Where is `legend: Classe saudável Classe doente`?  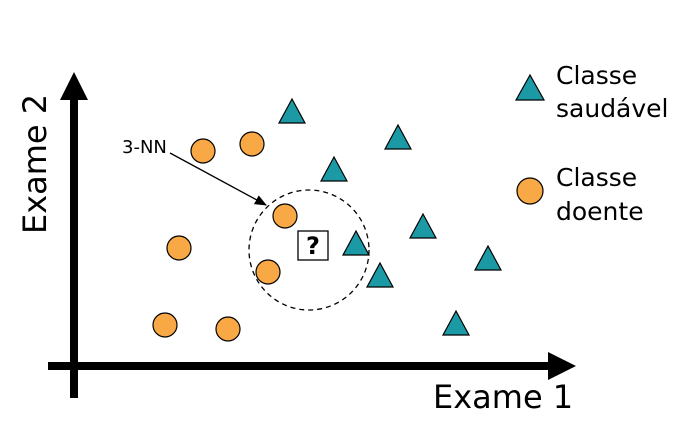 legend: Classe saudável Classe doente is located at coordinates (591, 143).